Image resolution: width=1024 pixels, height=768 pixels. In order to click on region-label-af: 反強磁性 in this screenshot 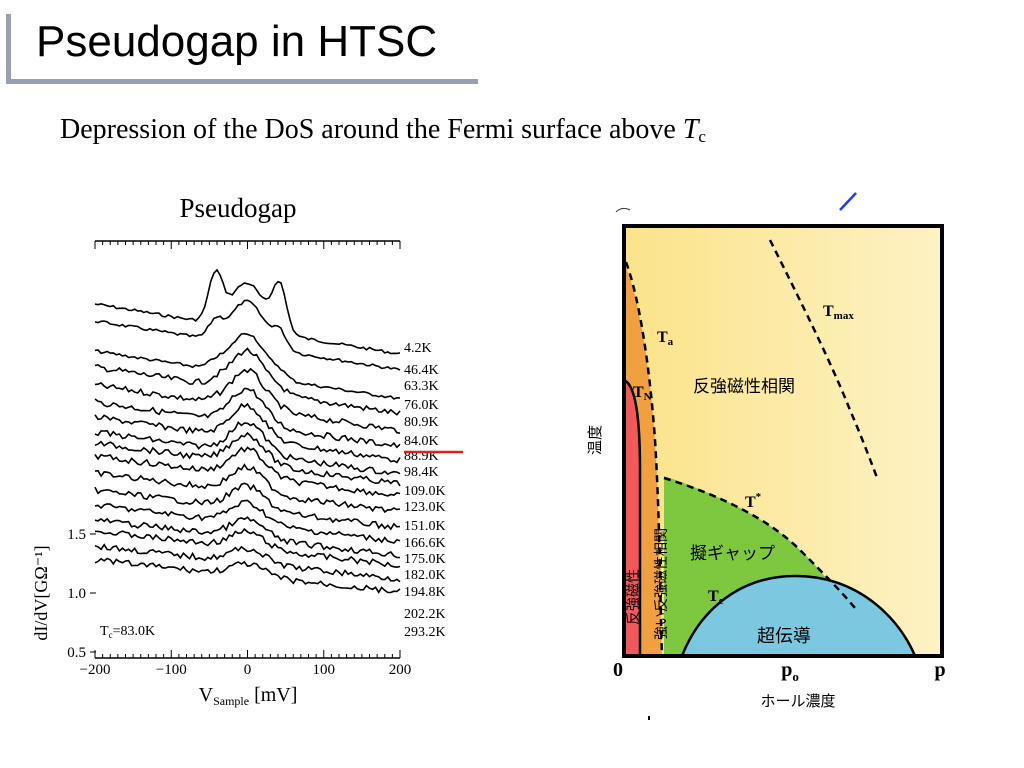, I will do `click(634, 597)`.